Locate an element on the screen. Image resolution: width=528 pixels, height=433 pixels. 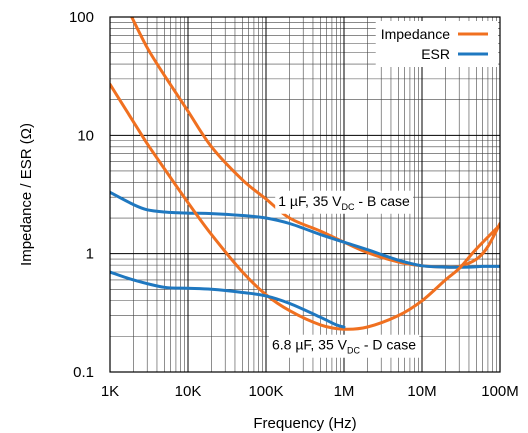
legend-label-impedance: Impedance is located at coordinates (415, 34).